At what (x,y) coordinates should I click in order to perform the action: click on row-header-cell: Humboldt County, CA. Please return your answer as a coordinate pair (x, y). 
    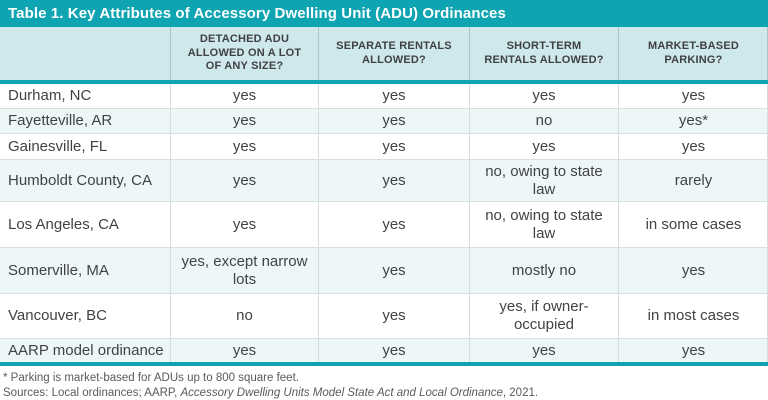
    Looking at the image, I should click on (80, 180).